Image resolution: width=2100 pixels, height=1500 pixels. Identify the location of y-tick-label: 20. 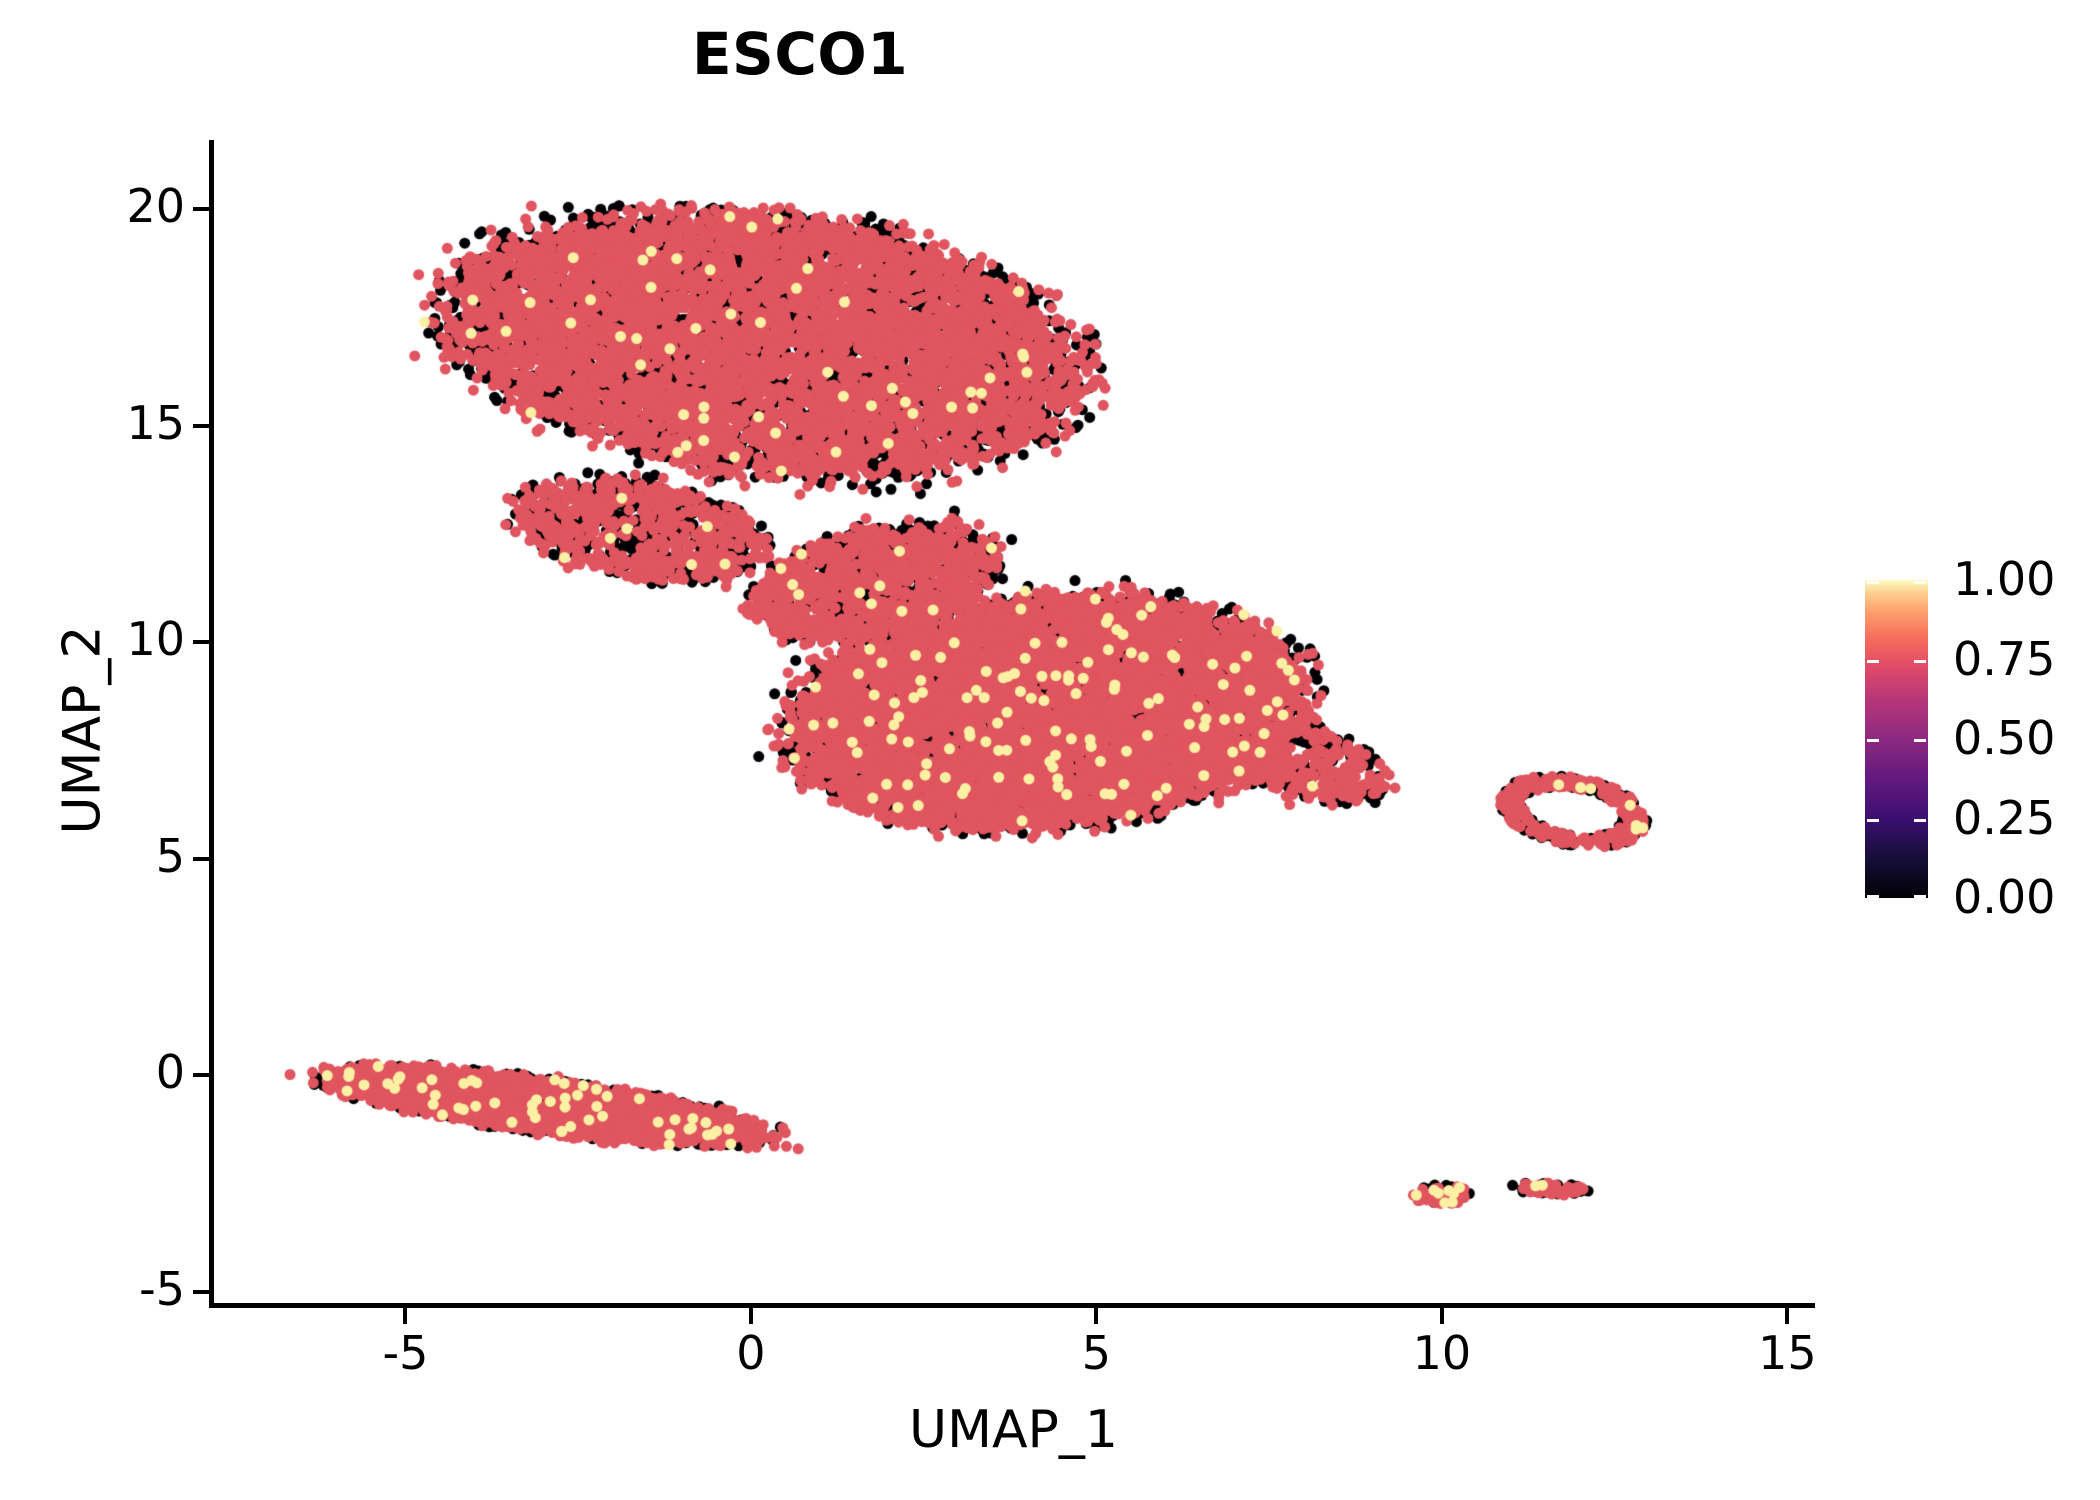
(155, 206).